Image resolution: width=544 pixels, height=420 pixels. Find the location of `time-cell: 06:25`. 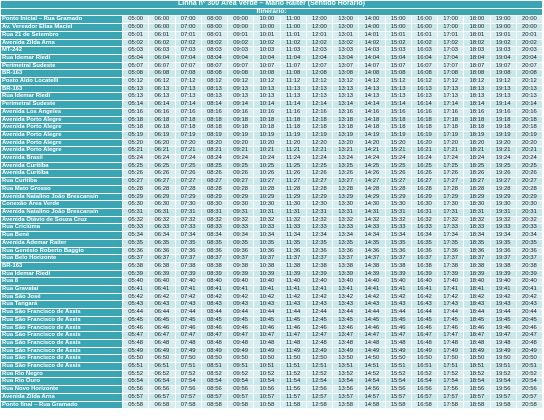

time-cell: 06:25 is located at coordinates (162, 166).